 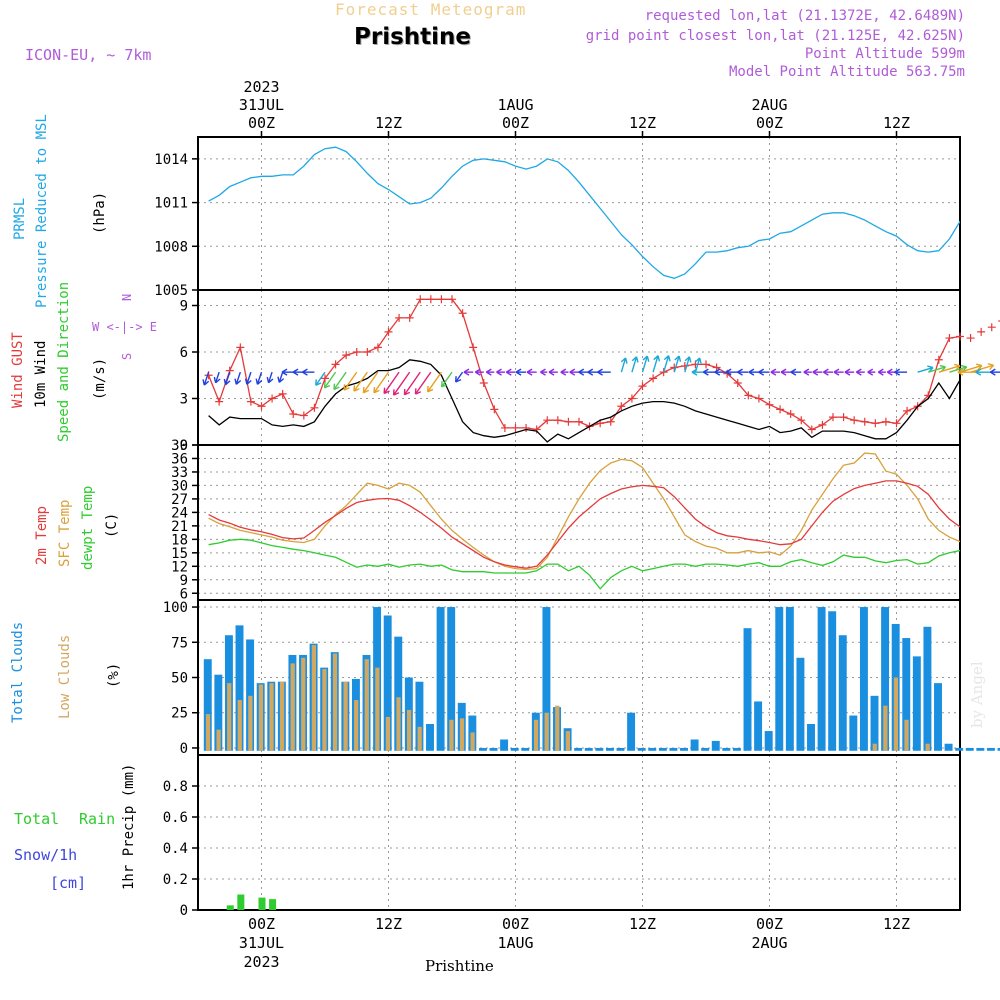 I want to click on compass-n: N, so click(x=127, y=297).